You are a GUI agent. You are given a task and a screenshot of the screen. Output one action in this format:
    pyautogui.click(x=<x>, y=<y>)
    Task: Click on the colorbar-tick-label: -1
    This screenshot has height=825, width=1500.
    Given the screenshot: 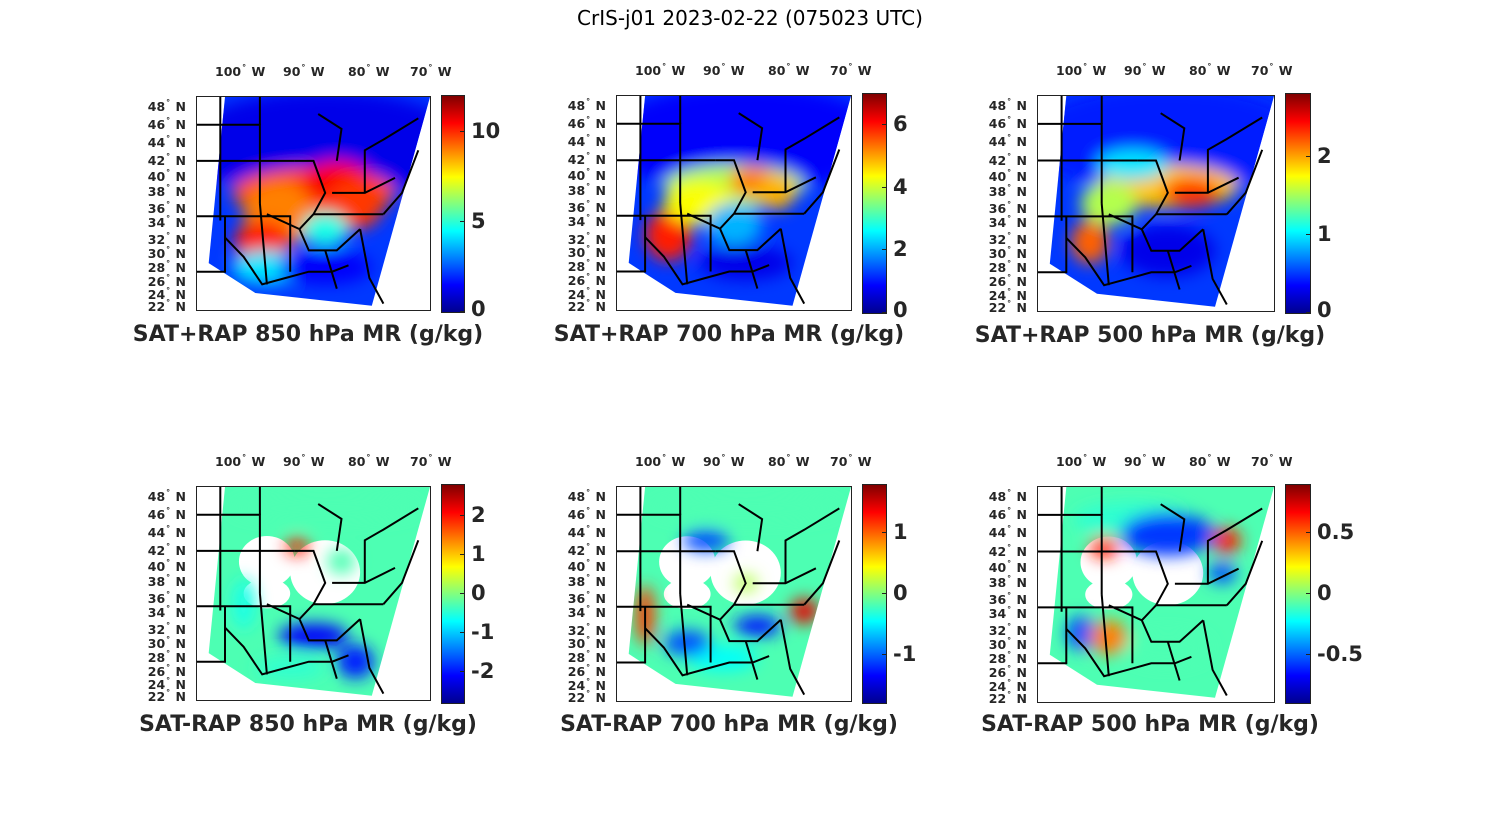 What is the action you would take?
    pyautogui.click(x=905, y=653)
    